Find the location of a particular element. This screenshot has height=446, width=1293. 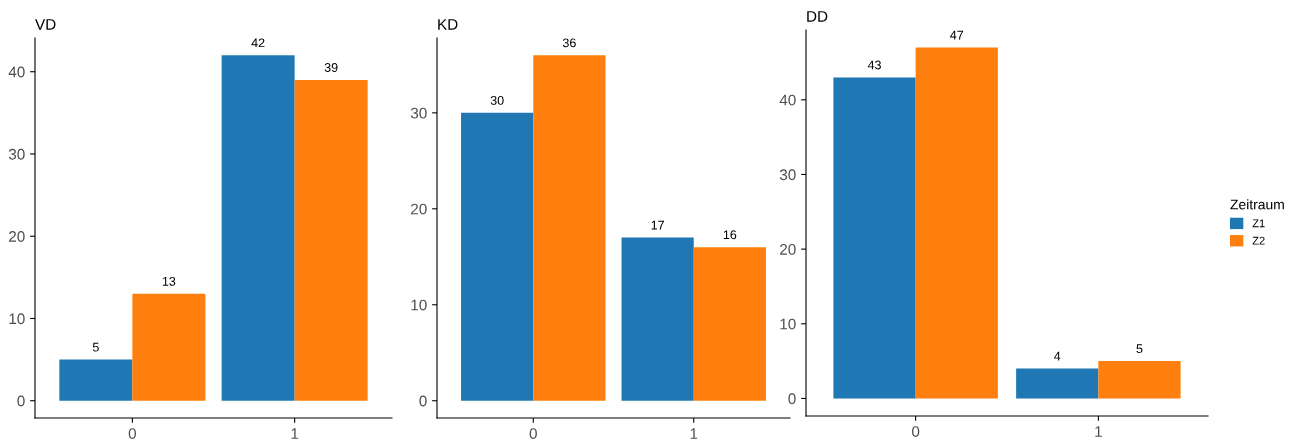

legend-label: Z2 is located at coordinates (1258, 240).